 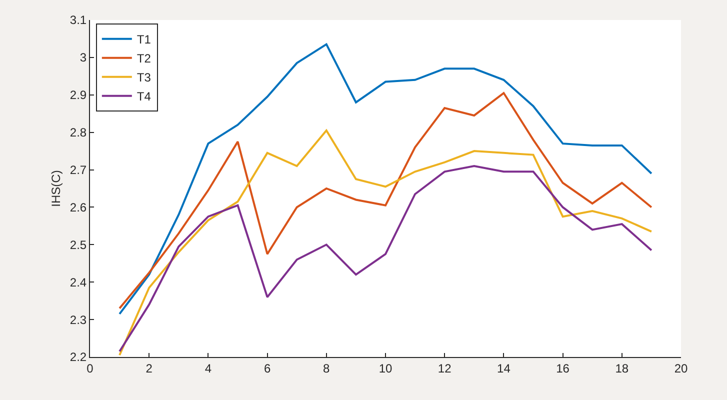 What do you see at coordinates (78, 282) in the screenshot?
I see `y-tick-label: 2.4` at bounding box center [78, 282].